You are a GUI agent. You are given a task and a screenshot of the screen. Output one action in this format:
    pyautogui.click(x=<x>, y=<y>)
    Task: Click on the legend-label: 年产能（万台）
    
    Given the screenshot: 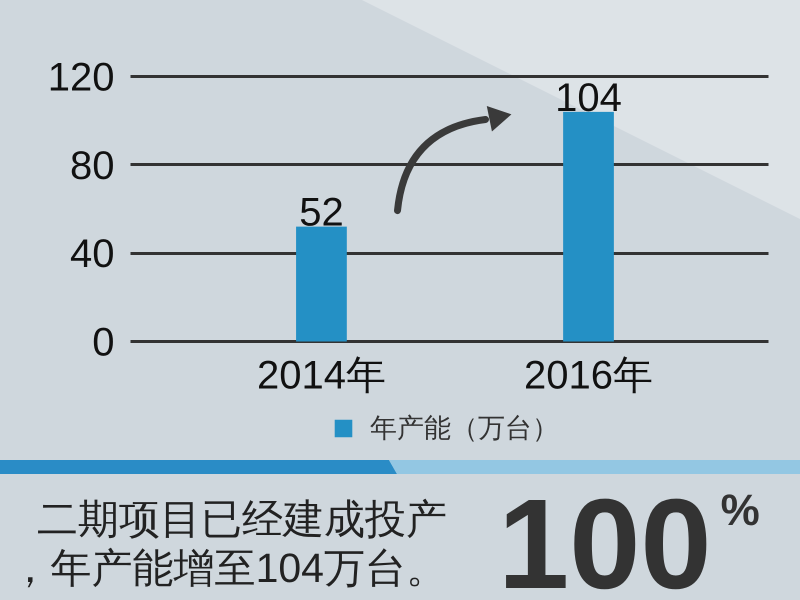 What is the action you would take?
    pyautogui.click(x=464, y=428)
    